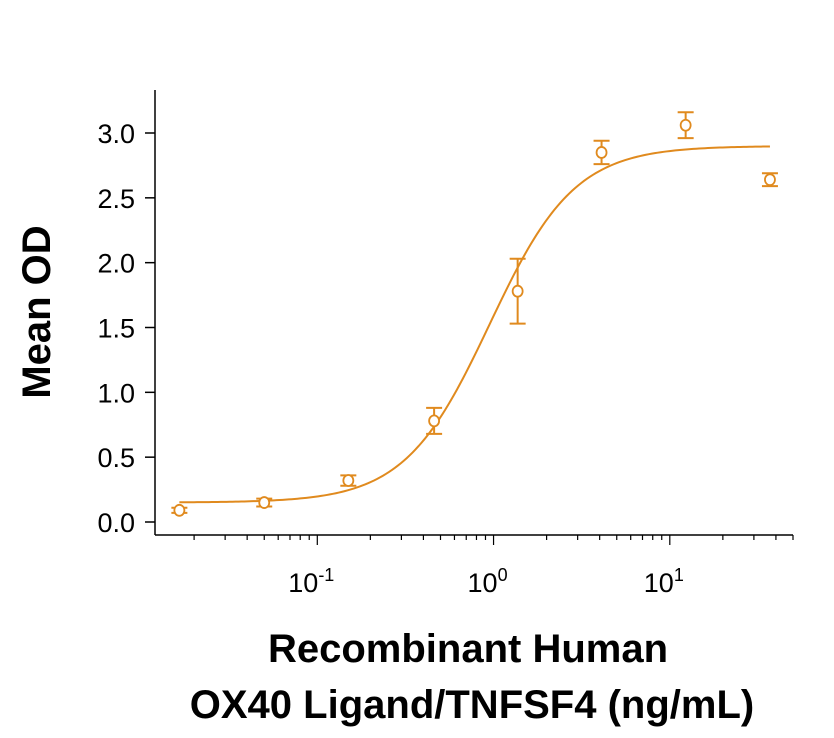 This screenshot has width=834, height=738. What do you see at coordinates (488, 581) in the screenshot?
I see `x-tick-label: 10⁰` at bounding box center [488, 581].